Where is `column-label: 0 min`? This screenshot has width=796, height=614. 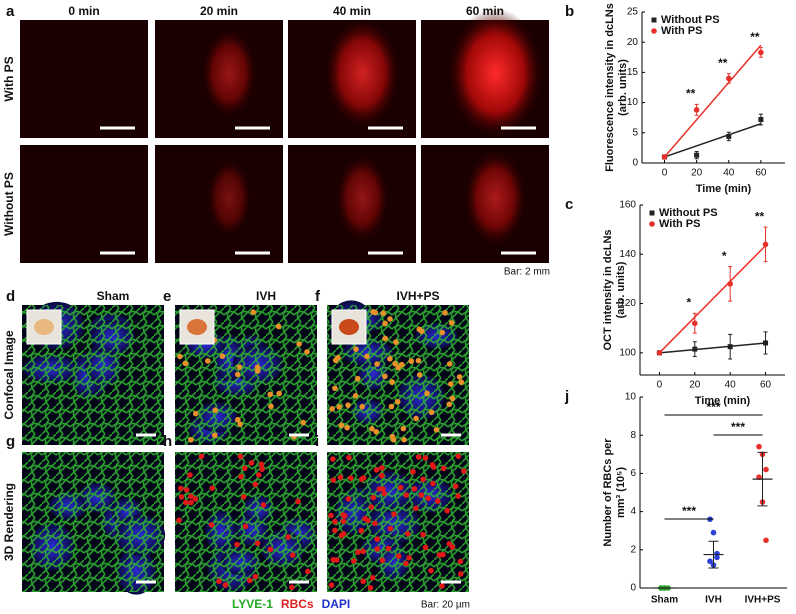 column-label: 0 min is located at coordinates (83, 11).